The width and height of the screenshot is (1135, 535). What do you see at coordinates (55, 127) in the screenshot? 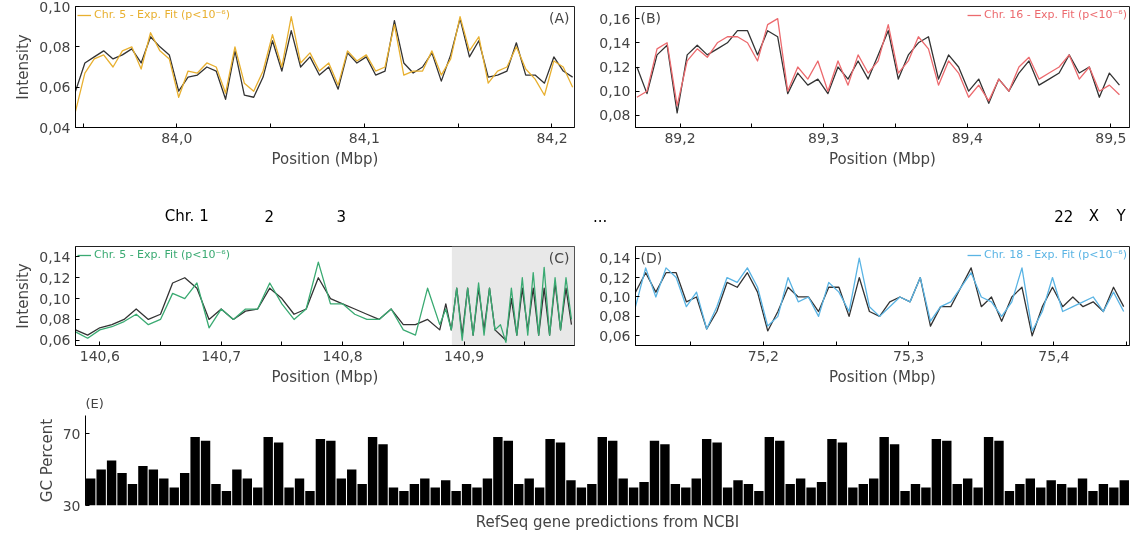
I see `y-tick-label: 0,04` at bounding box center [55, 127].